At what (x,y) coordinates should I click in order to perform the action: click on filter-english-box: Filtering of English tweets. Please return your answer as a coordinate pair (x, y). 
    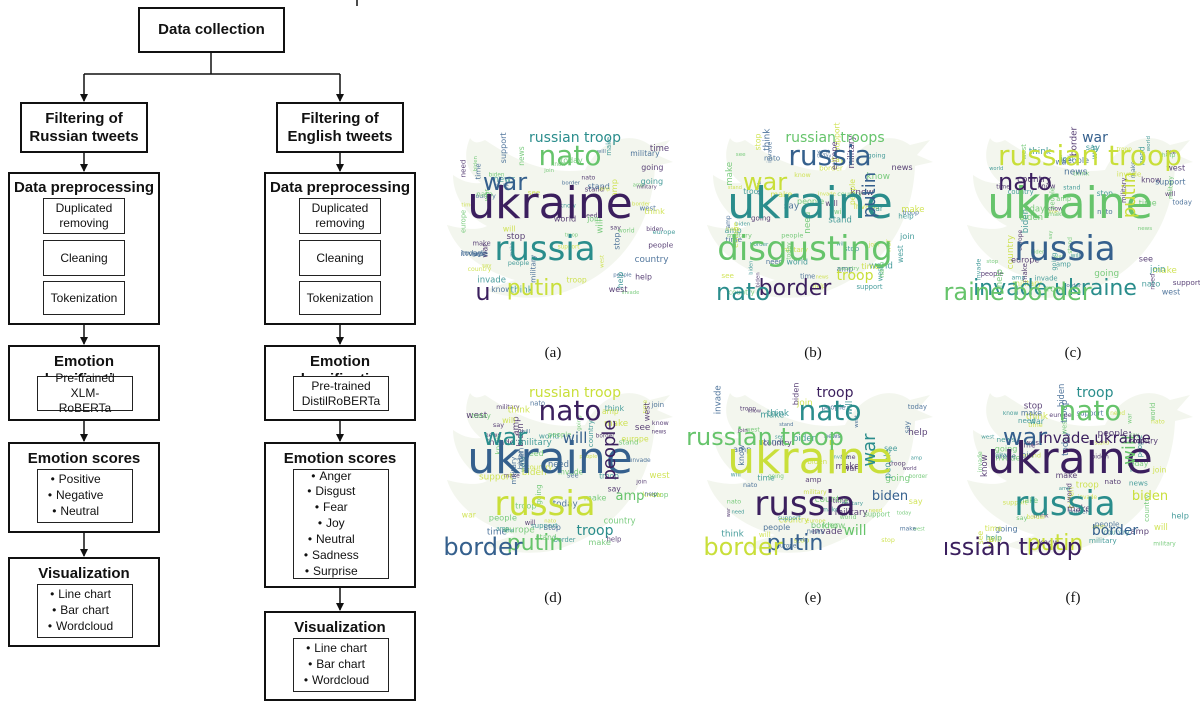
    Looking at the image, I should click on (340, 127).